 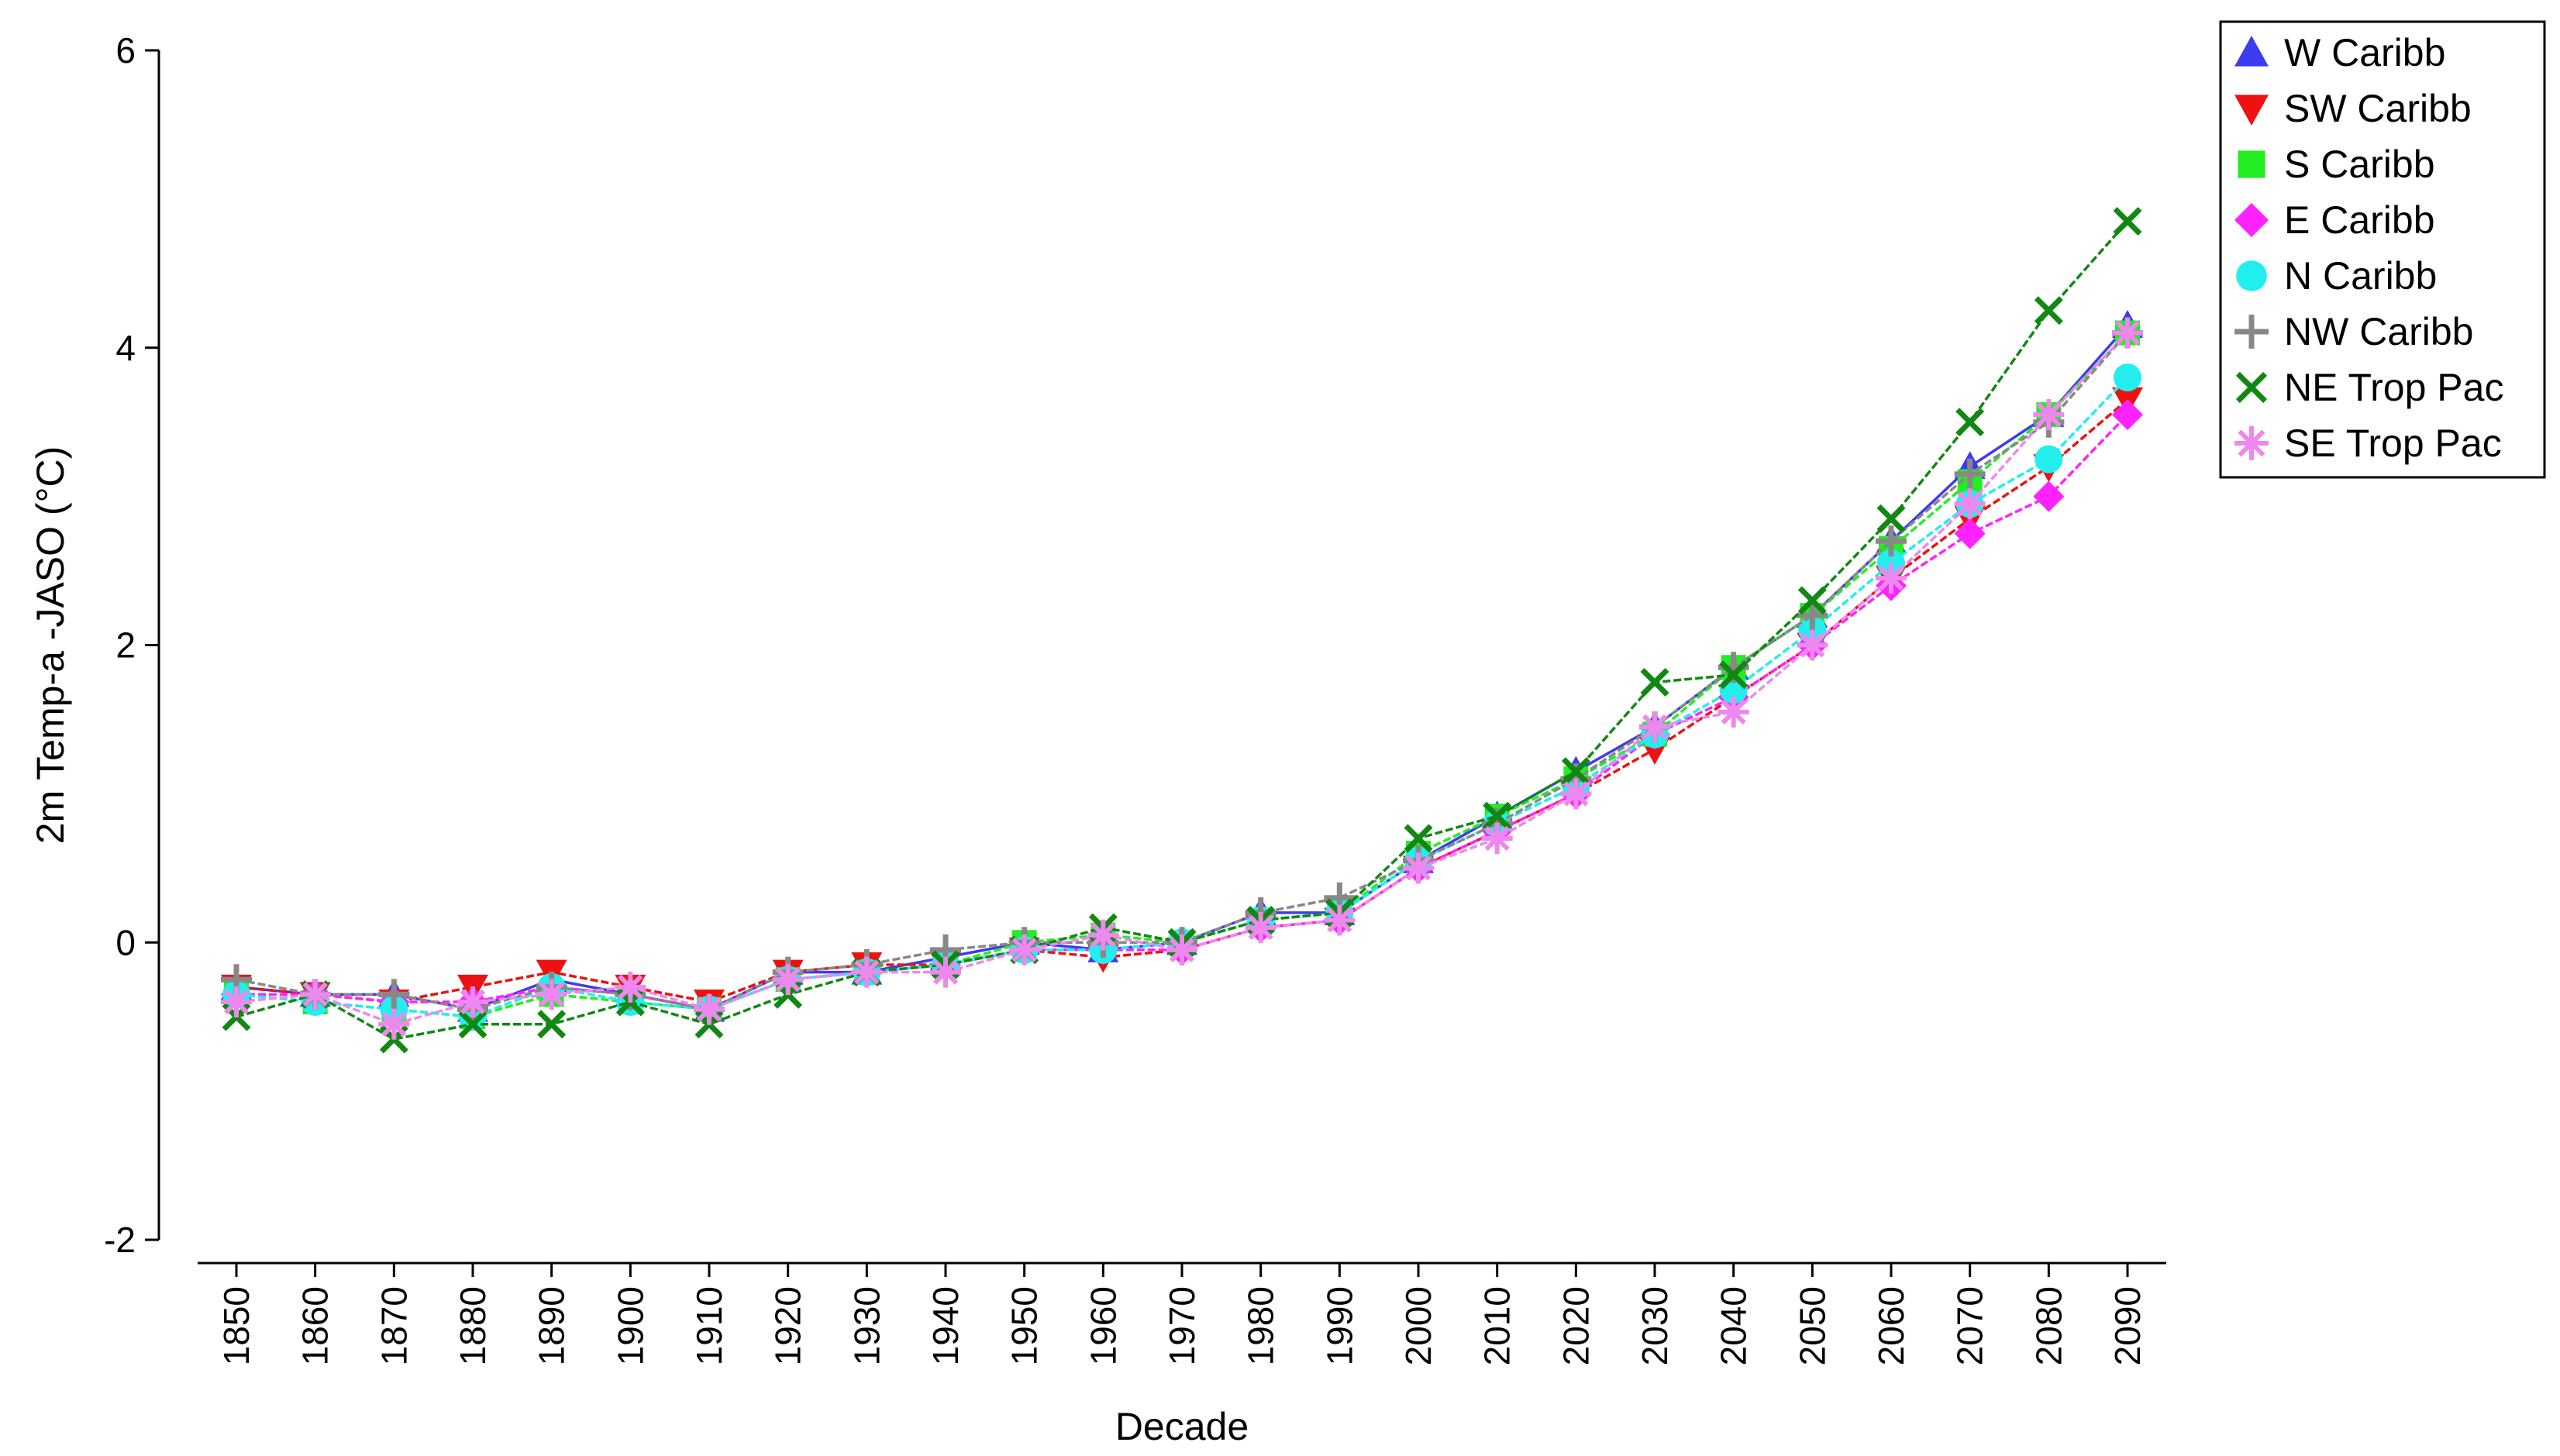 What do you see at coordinates (2048, 1325) in the screenshot?
I see `x-tick-label: 2080` at bounding box center [2048, 1325].